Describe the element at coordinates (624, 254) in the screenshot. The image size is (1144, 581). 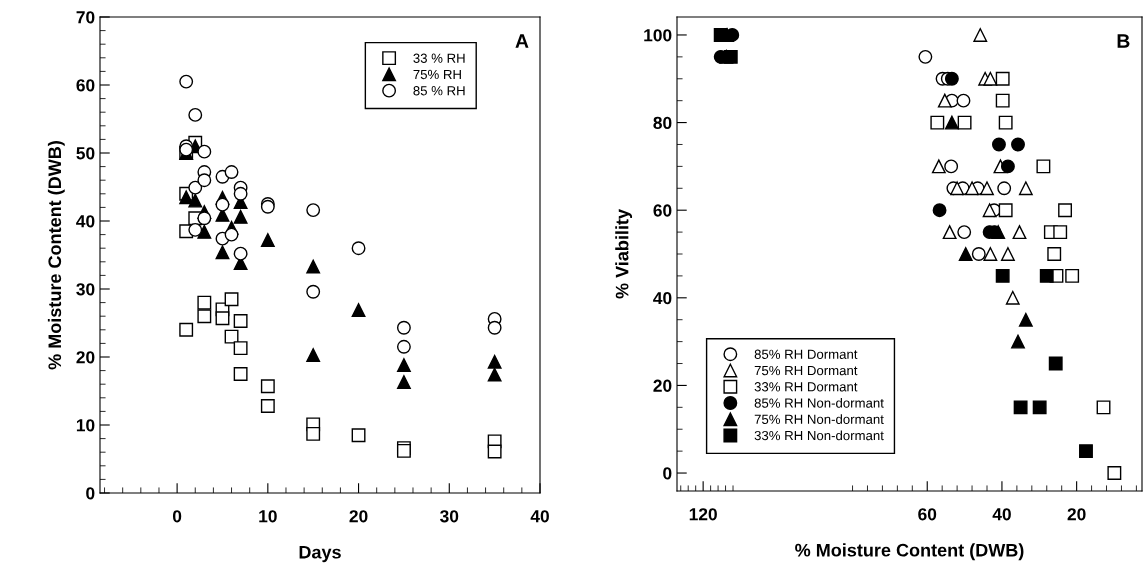
I see `y-axis-title: % Viability` at that location.